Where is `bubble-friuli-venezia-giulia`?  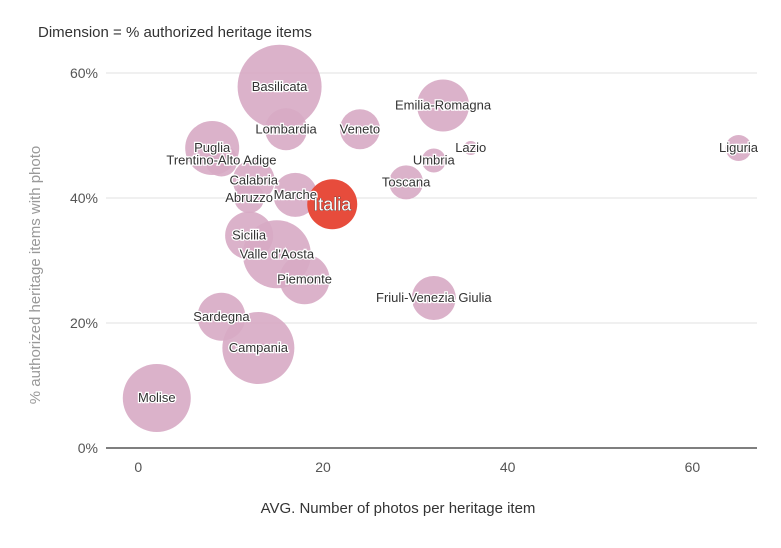
bubble-friuli-venezia-giulia is located at coordinates (433, 298).